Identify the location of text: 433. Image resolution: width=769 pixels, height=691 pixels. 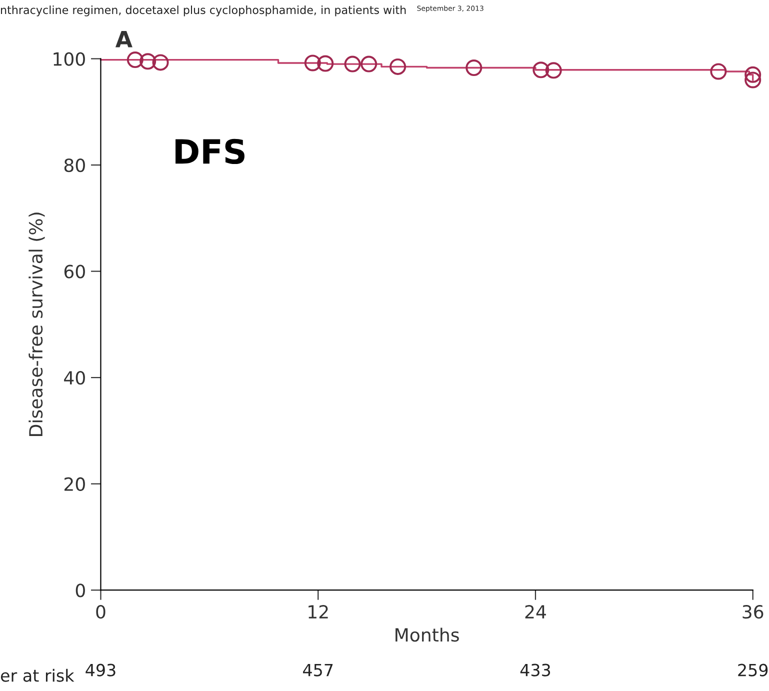
(535, 670).